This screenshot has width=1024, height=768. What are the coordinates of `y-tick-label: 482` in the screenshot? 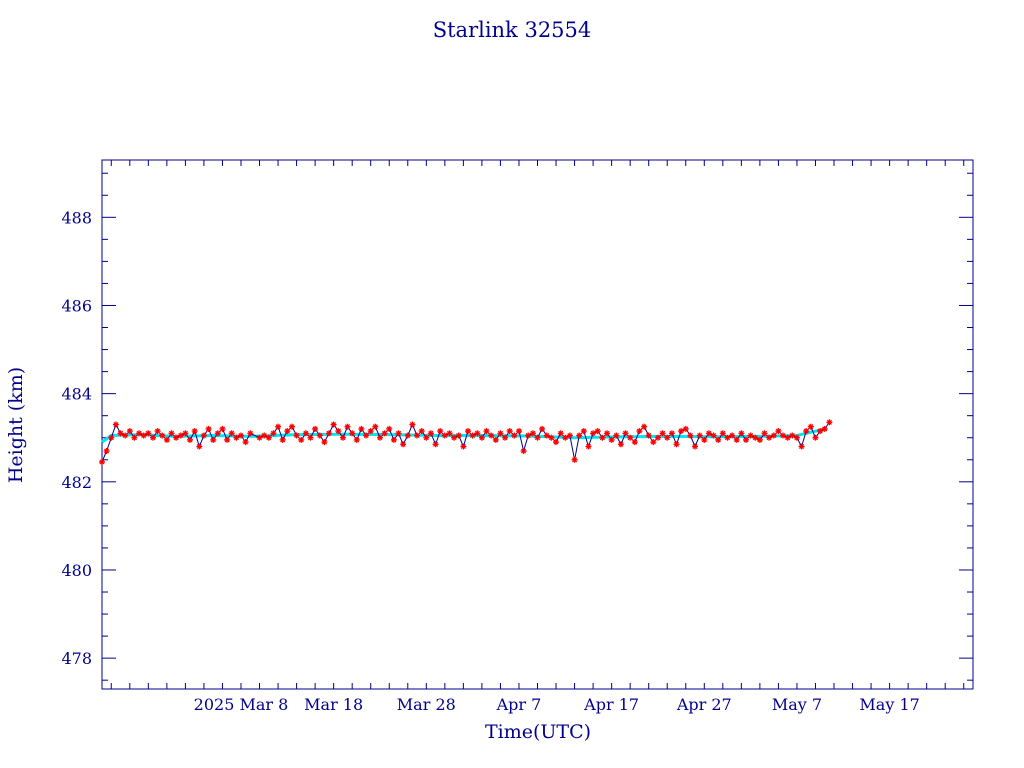 It's located at (76, 482).